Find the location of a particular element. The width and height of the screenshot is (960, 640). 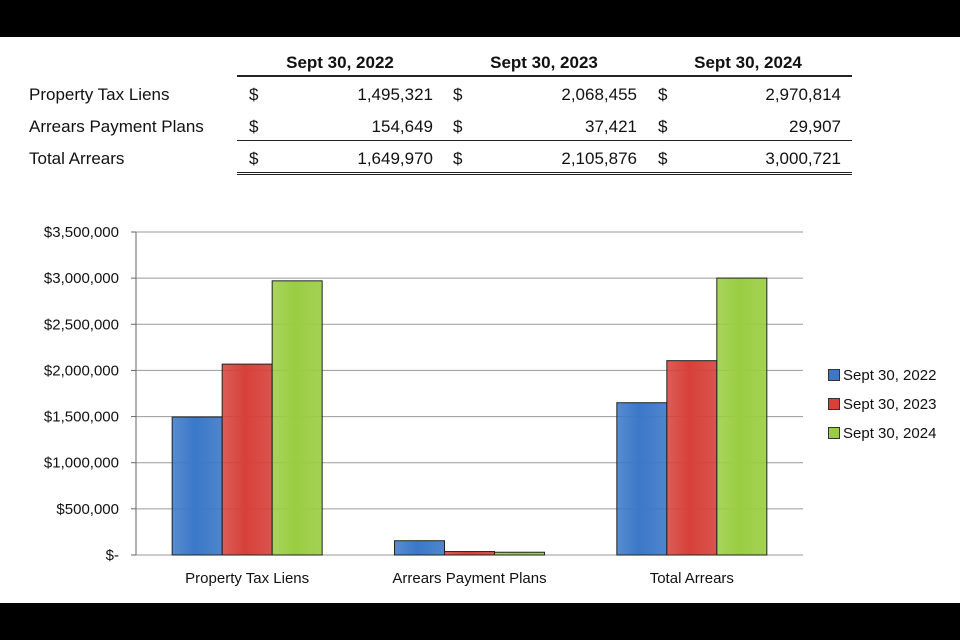

legend-label: Sept 30, 2022 is located at coordinates (890, 375).